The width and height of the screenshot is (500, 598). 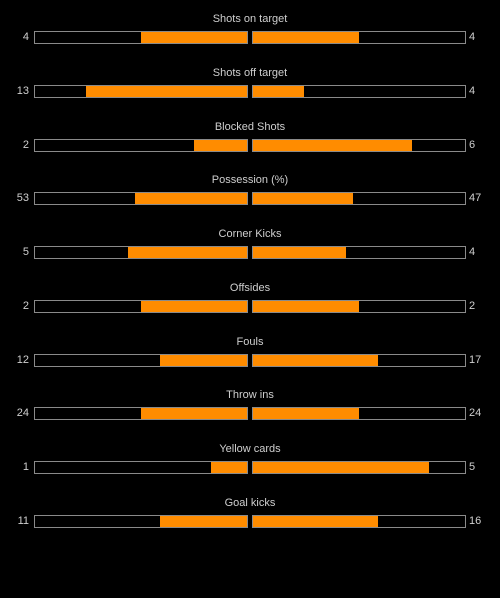 What do you see at coordinates (475, 413) in the screenshot?
I see `away-value: 24` at bounding box center [475, 413].